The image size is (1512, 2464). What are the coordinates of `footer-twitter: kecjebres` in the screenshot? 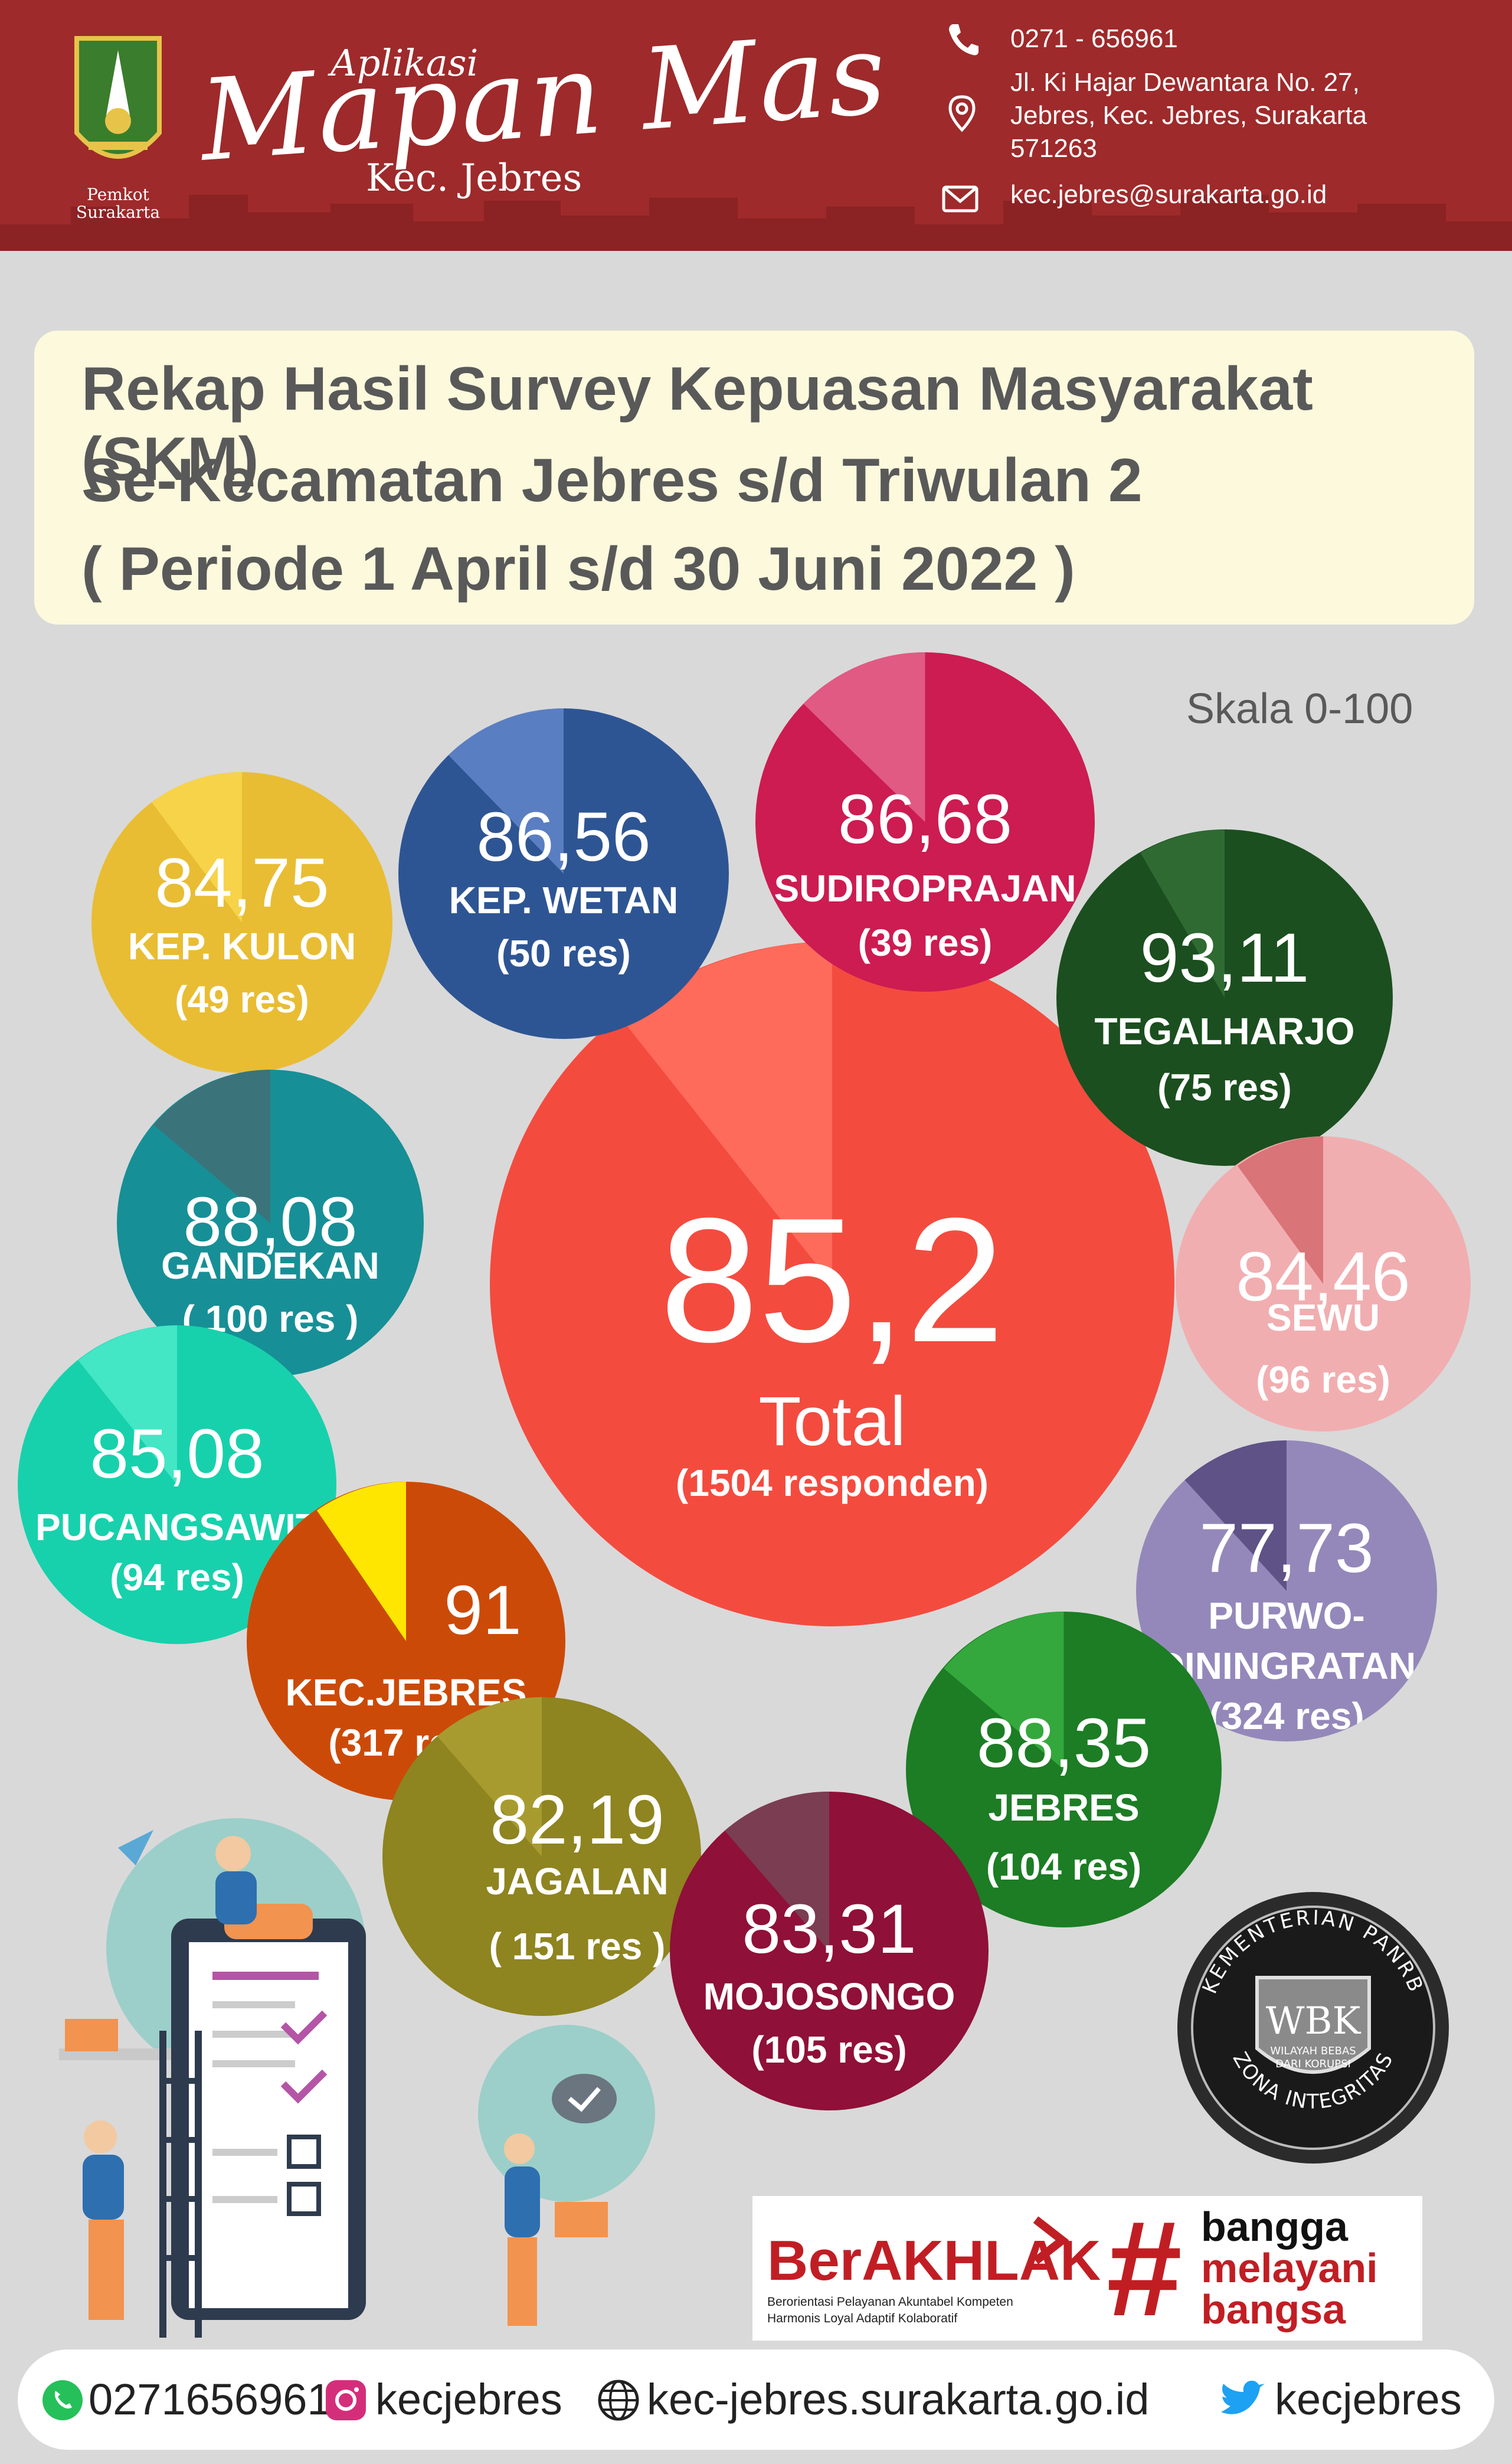 It's located at (1368, 2399).